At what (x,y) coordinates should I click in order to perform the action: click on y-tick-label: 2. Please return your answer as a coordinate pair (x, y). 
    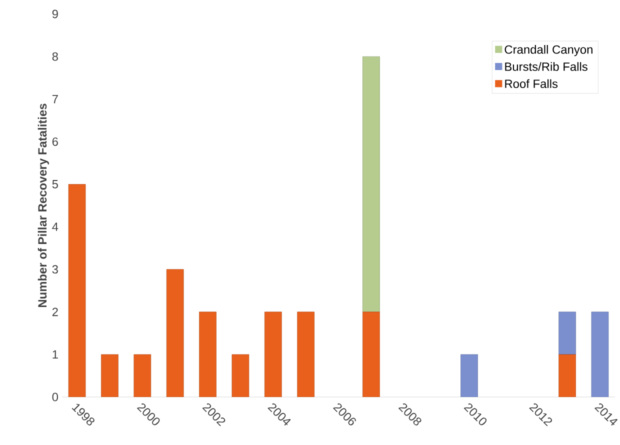
    Looking at the image, I should click on (55, 312).